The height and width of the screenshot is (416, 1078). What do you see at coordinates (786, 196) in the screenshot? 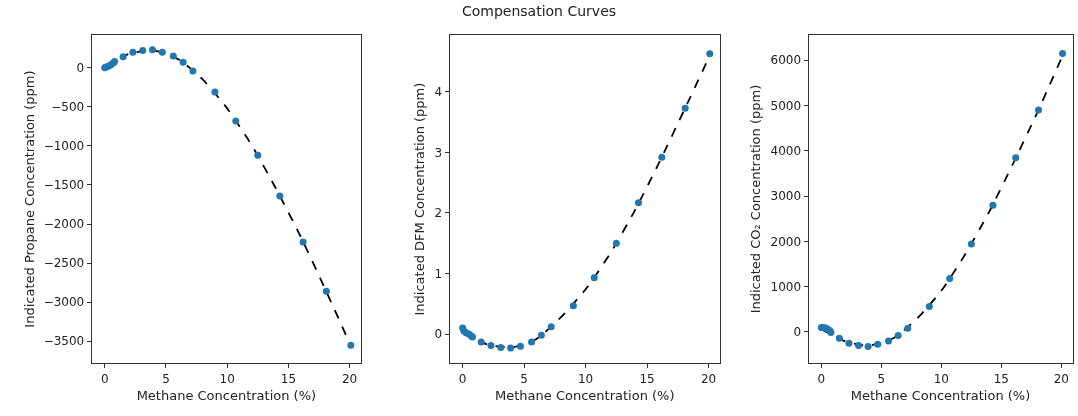
I see `y-tick-label: 3000` at bounding box center [786, 196].